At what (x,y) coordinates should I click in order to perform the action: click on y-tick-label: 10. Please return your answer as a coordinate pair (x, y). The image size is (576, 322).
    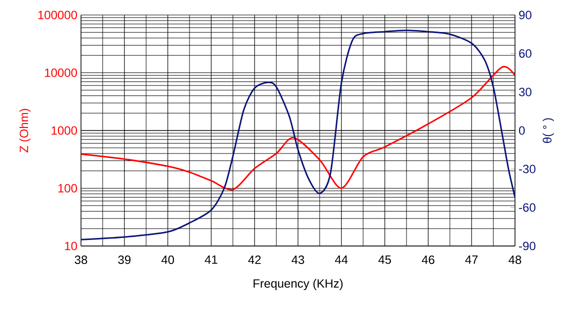
    Looking at the image, I should click on (71, 246).